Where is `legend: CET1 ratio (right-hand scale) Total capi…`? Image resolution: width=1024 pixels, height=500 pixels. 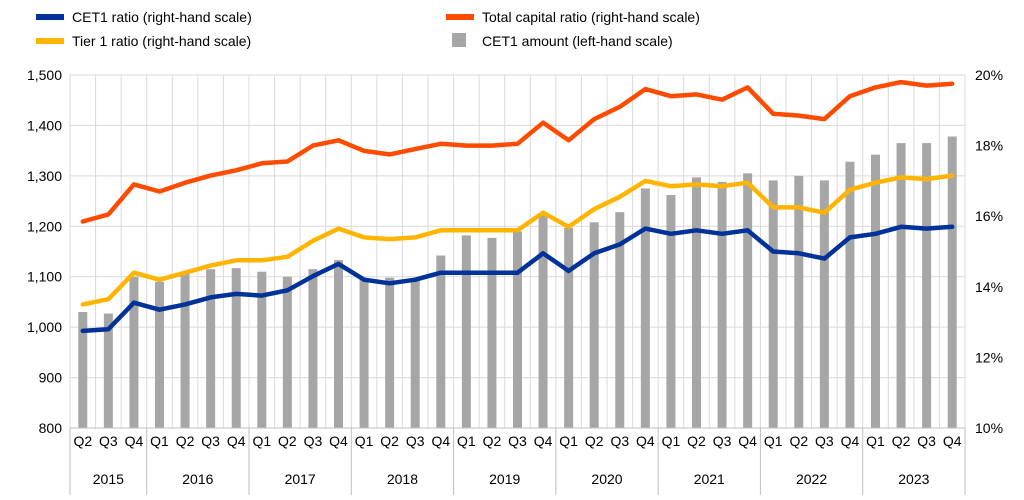
legend: CET1 ratio (right-hand scale) Total capi… is located at coordinates (368, 29).